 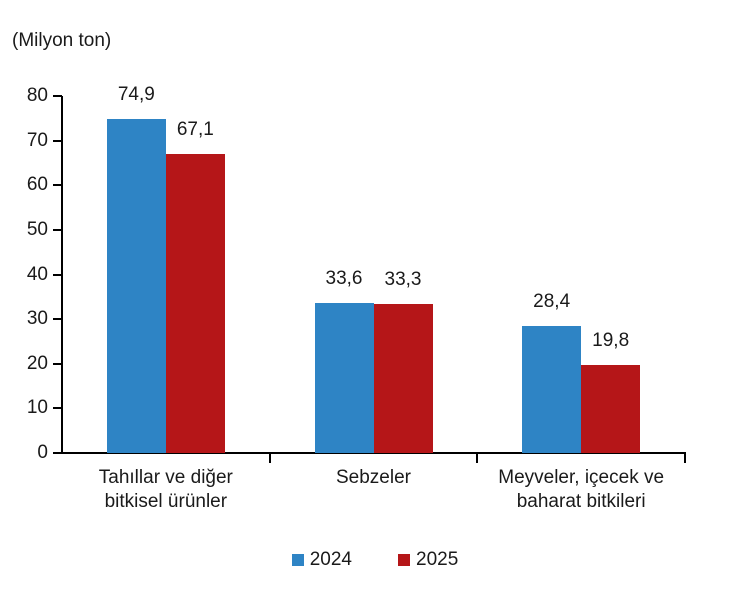 I want to click on y-tick-label: 60, so click(x=37, y=185).